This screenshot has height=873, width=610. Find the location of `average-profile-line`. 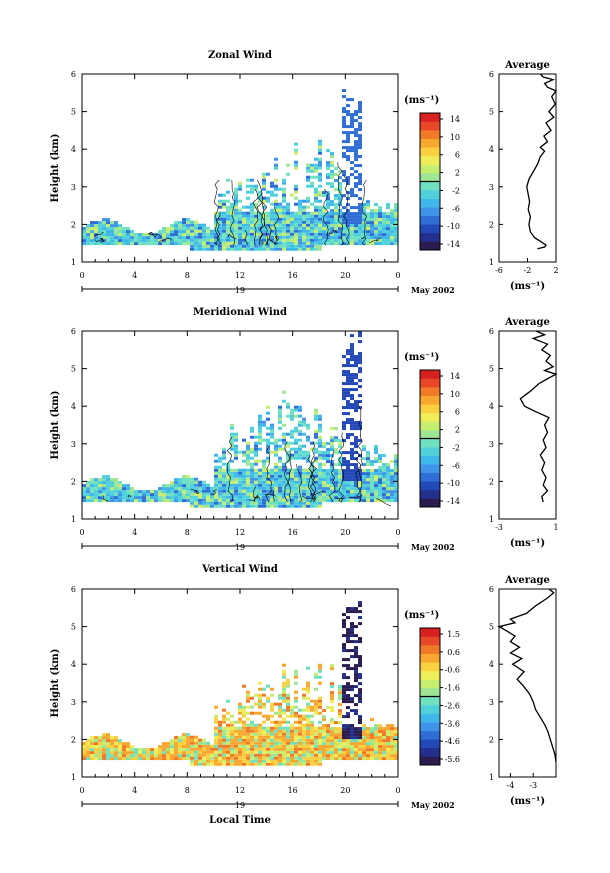

average-profile-line is located at coordinates (542, 161).